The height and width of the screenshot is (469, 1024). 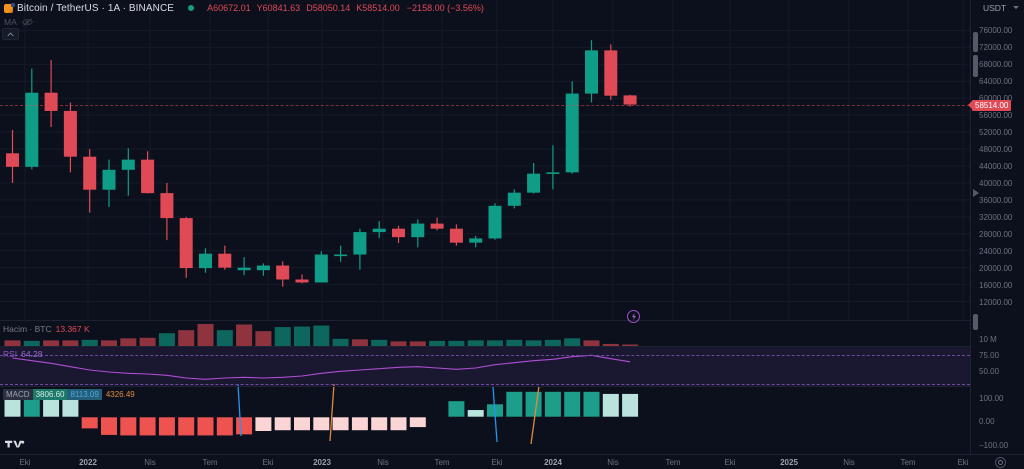 I want to click on price-axis-tick: 52000.00, so click(x=996, y=133).